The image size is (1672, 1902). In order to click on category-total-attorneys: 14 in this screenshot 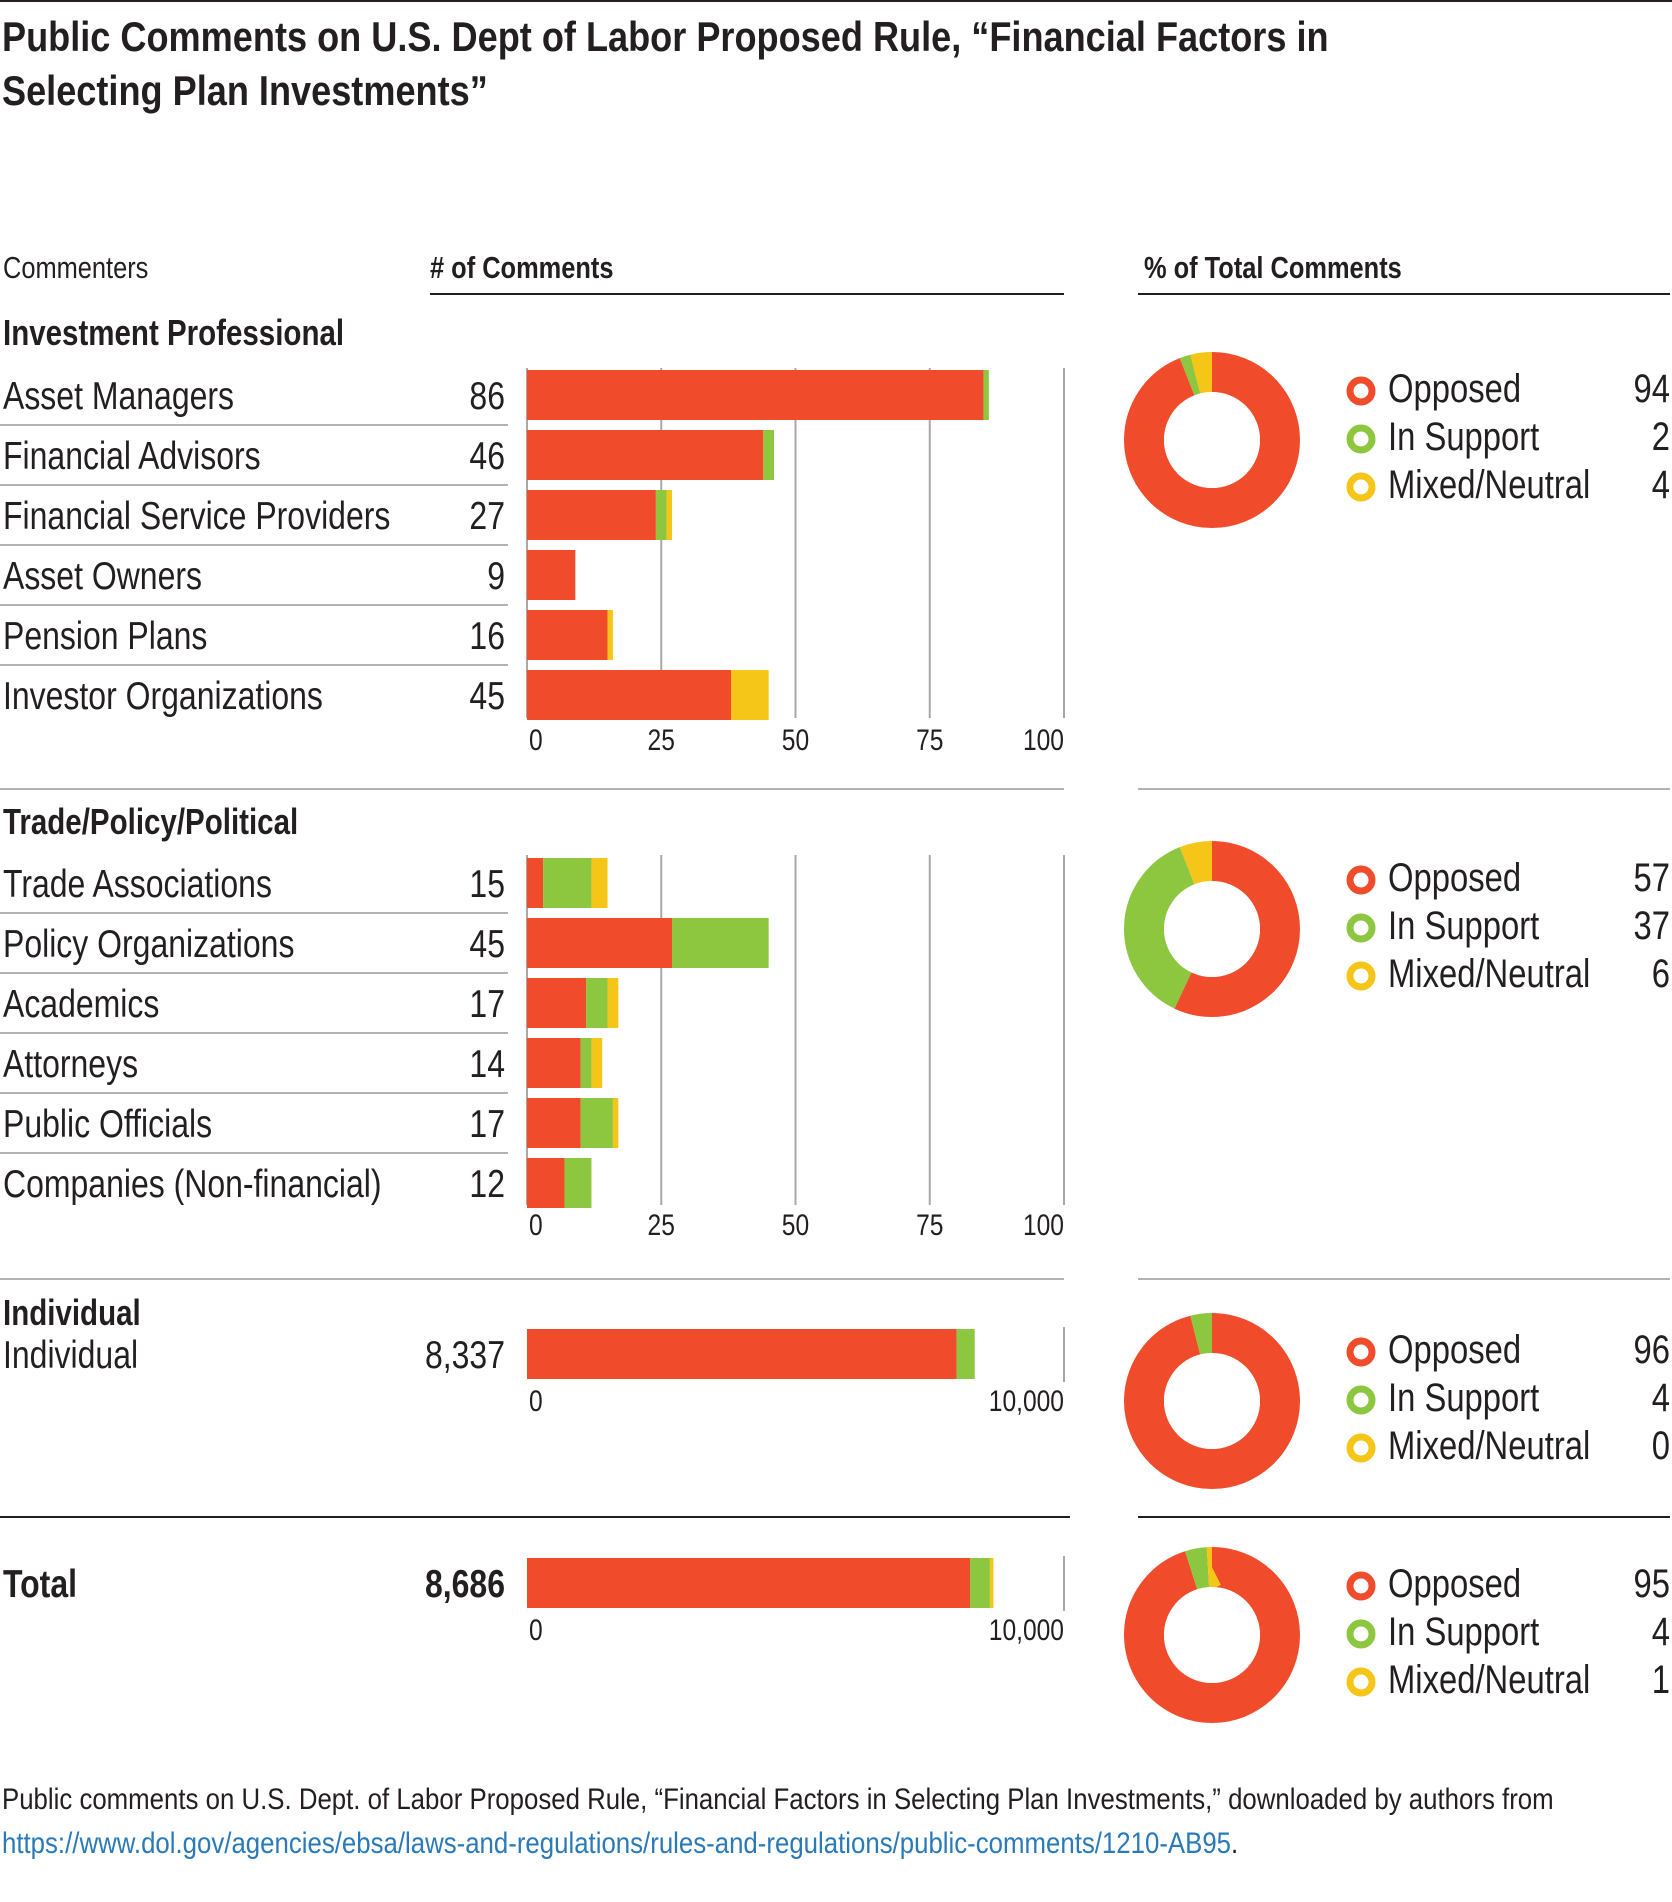, I will do `click(487, 1064)`.